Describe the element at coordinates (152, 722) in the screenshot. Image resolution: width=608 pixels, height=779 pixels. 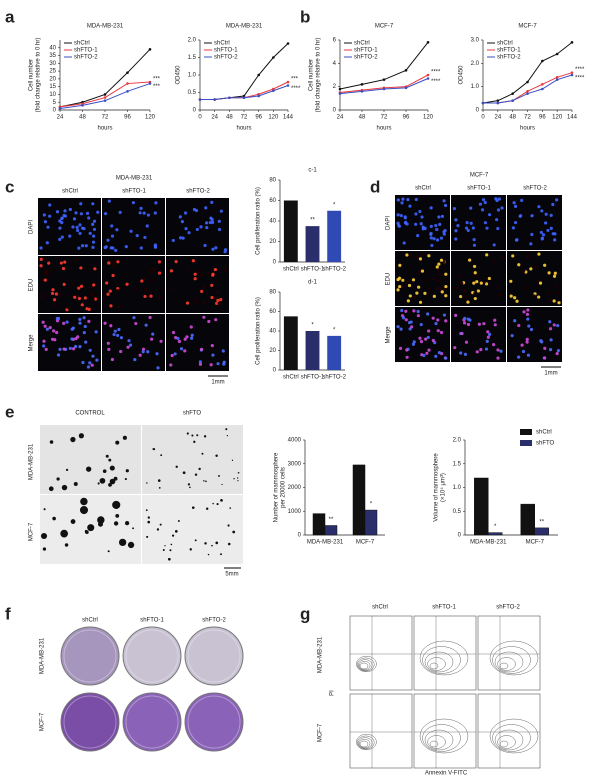
I see `plate` at that location.